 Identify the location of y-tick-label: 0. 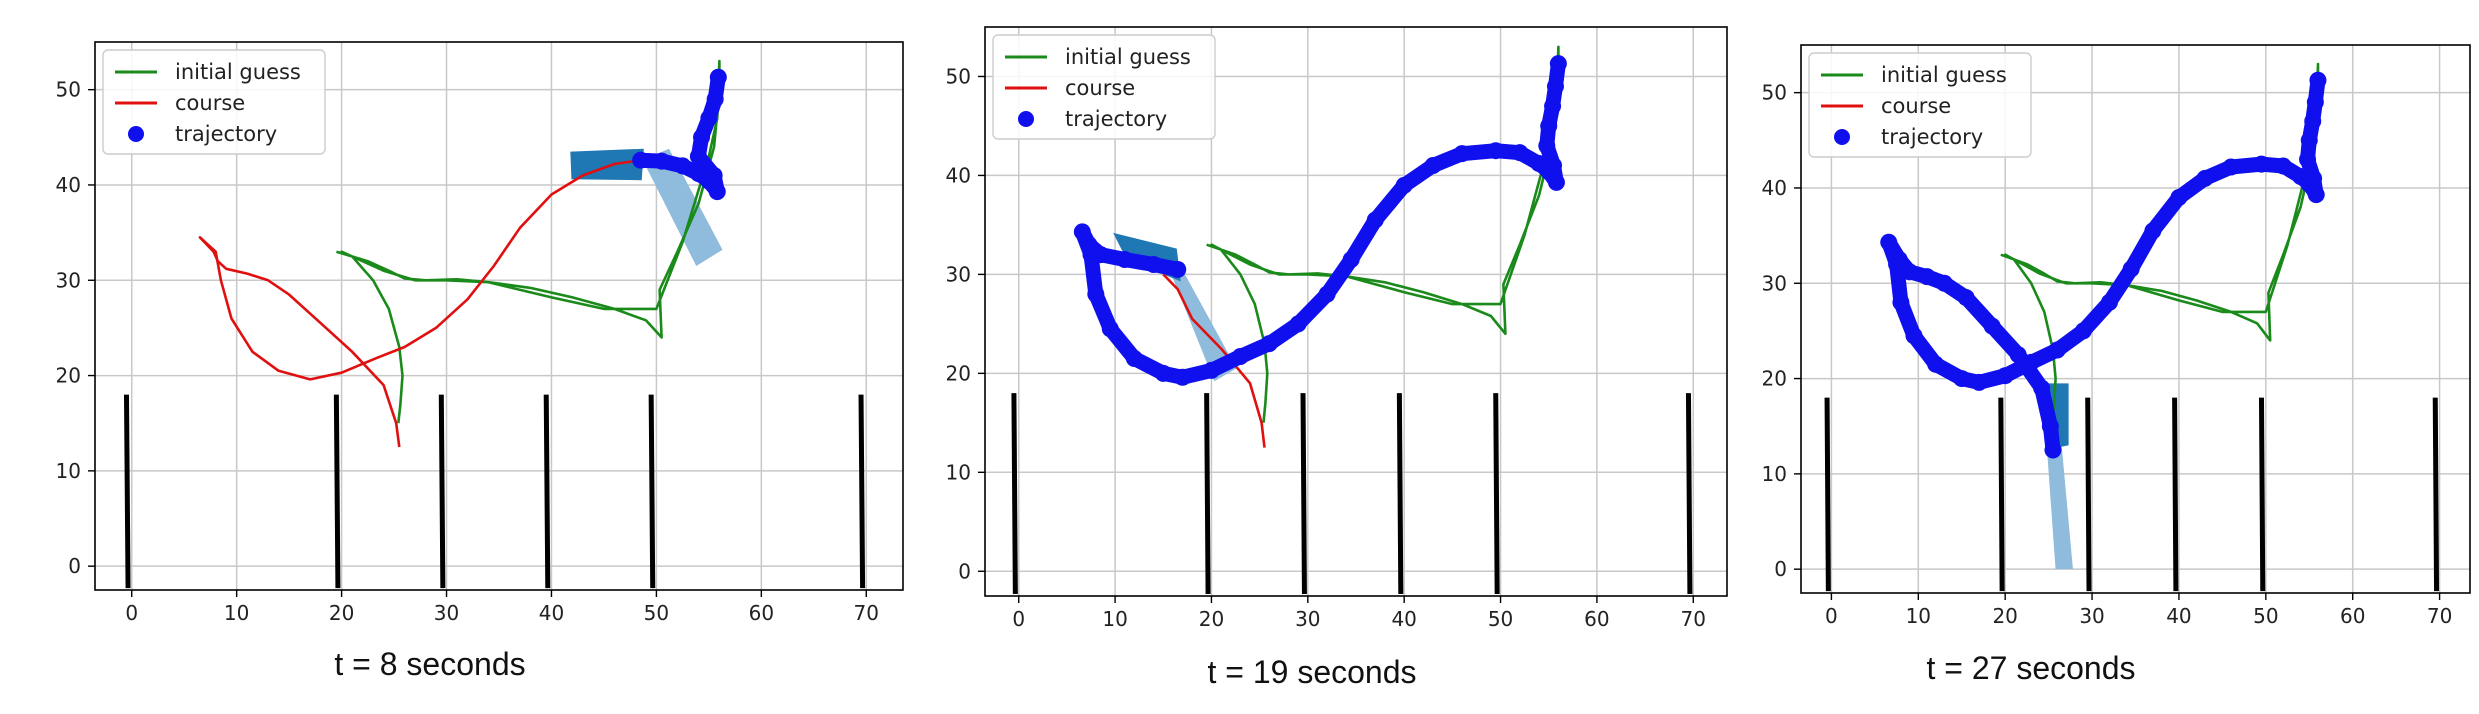
(1780, 569).